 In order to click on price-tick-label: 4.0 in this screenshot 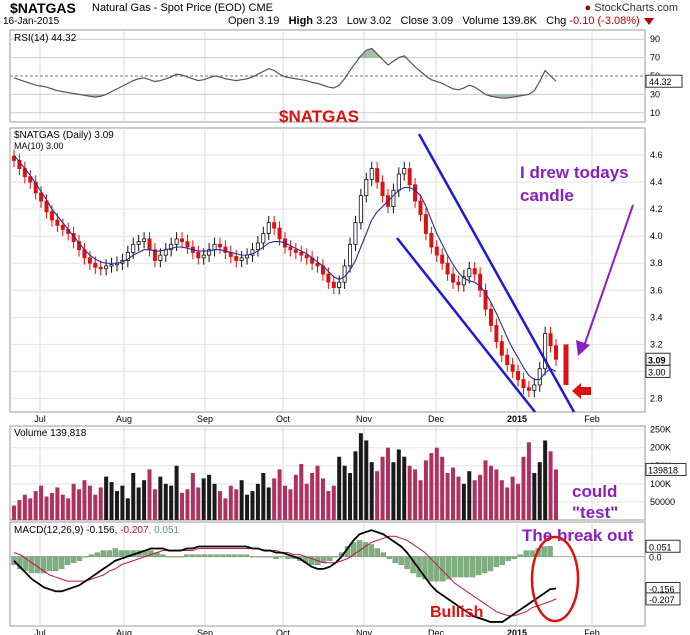, I will do `click(656, 236)`.